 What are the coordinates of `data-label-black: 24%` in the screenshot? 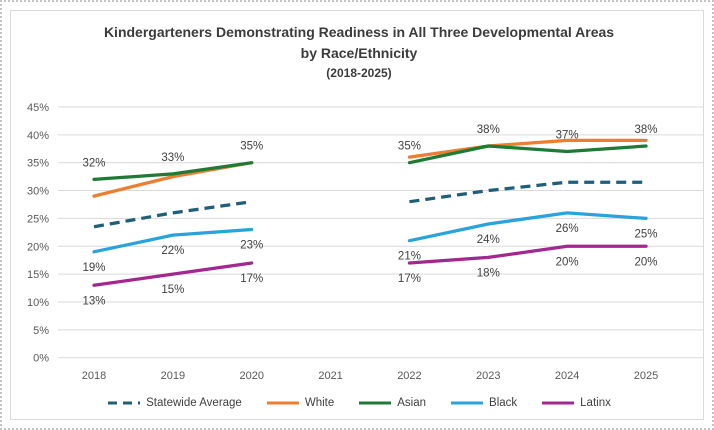 It's located at (488, 240).